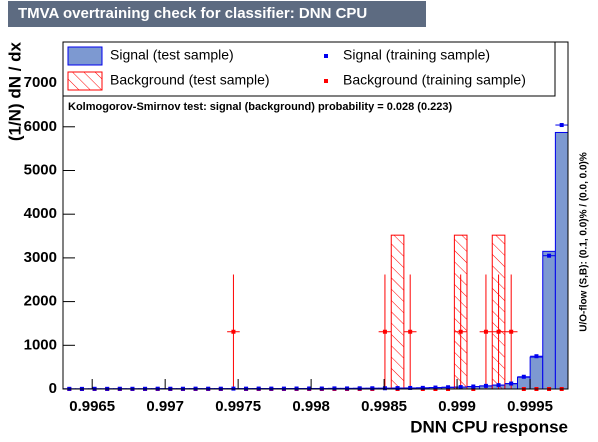  I want to click on x-tick-label: 0.998, so click(311, 406).